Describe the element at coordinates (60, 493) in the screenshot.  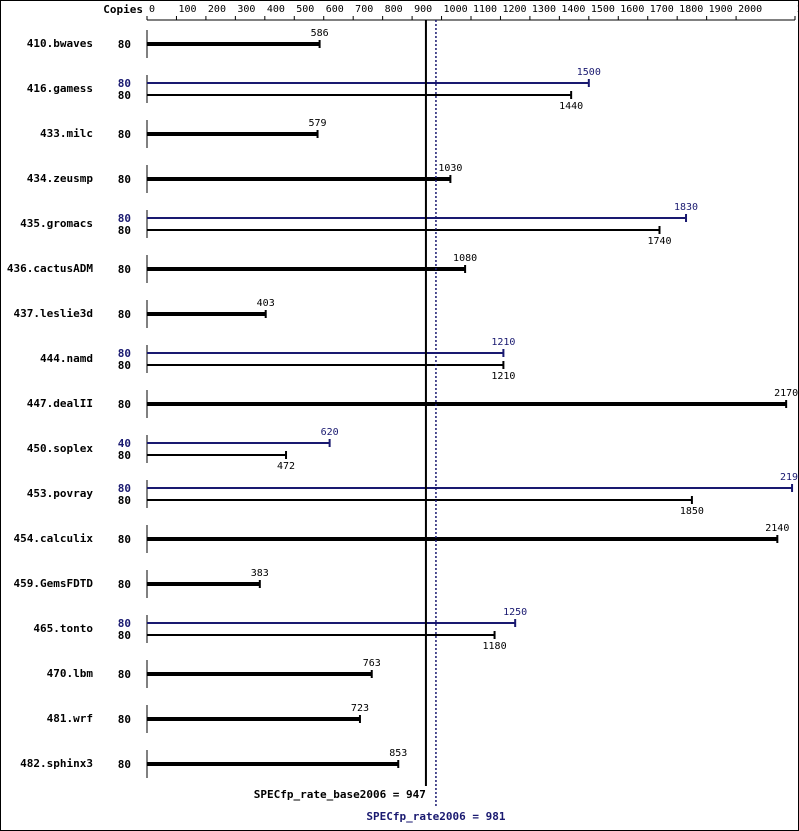
I see `category-label: 453.povray` at that location.